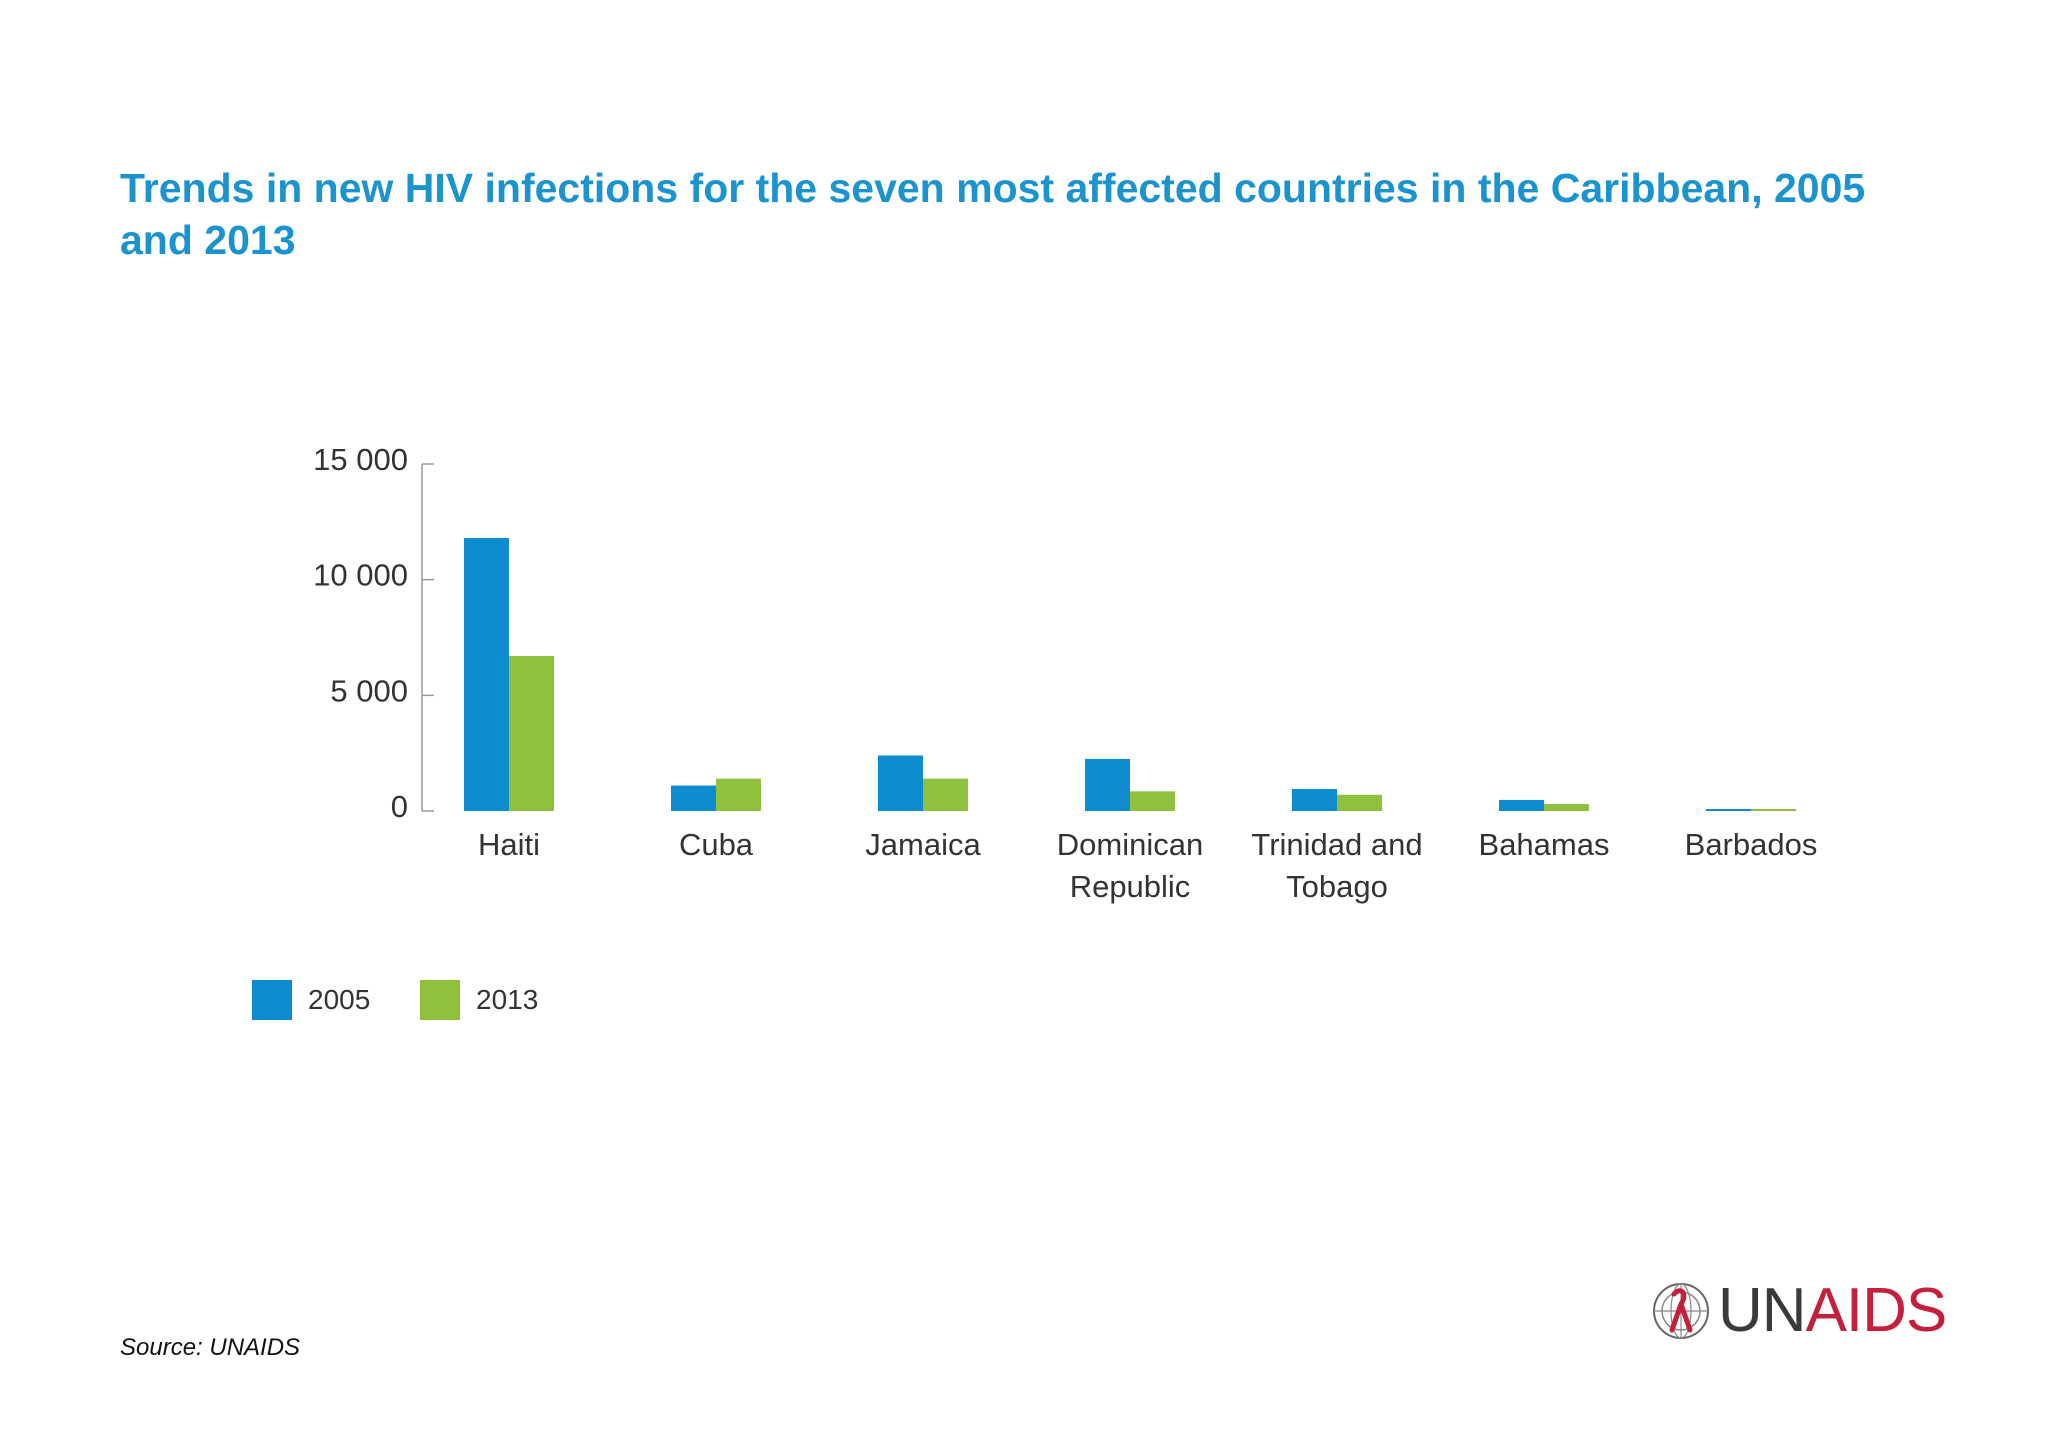 This screenshot has height=1447, width=2048. Describe the element at coordinates (1152, 801) in the screenshot. I see `bar-2013-dominican-republic` at that location.